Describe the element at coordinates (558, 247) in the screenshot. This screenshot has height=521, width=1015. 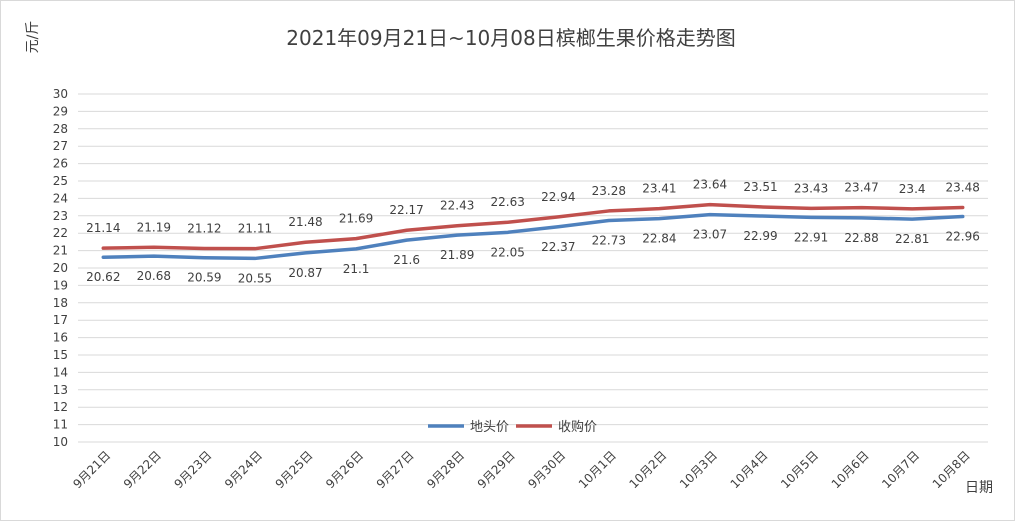
I see `data-label: 22.37` at that location.